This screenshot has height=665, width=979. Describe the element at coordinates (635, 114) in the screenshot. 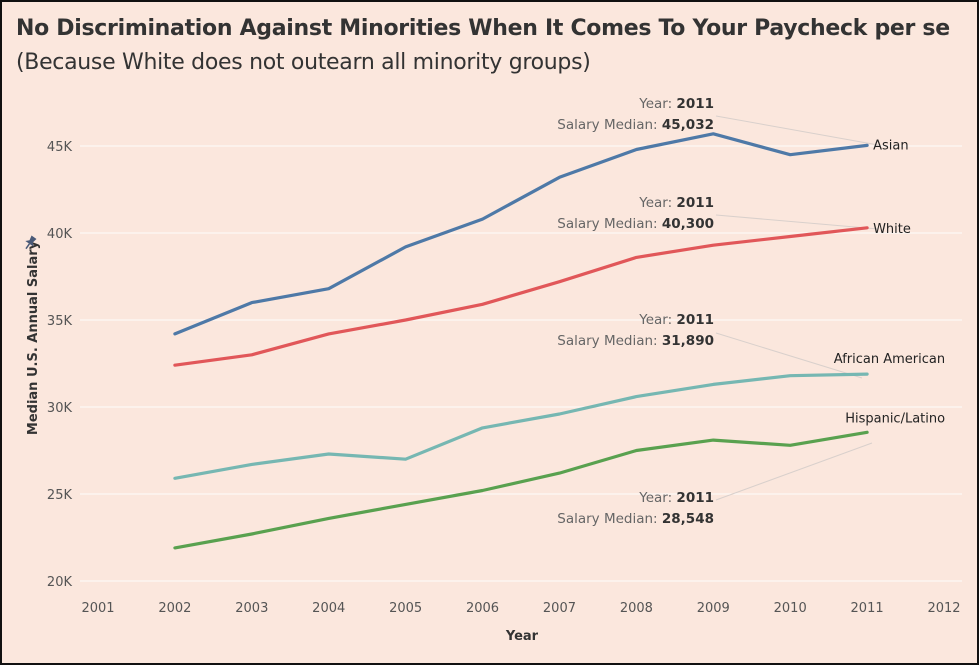

I see `annotation: Year: 2011 Salary Median: 45,032` at that location.